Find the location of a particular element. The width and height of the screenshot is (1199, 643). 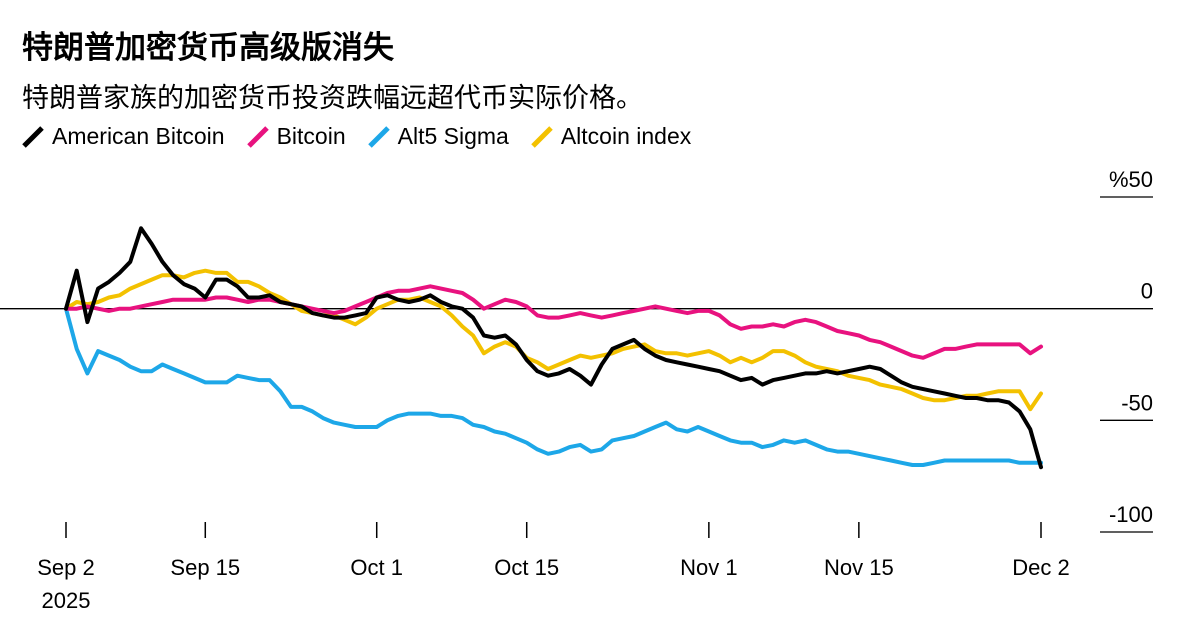

x-tick-label-0: Sep 2 is located at coordinates (66, 567).